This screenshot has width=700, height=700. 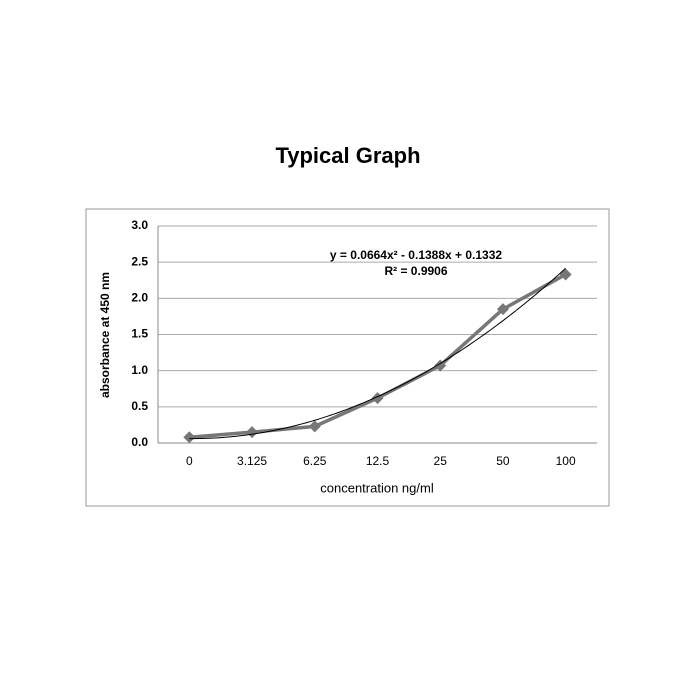 I want to click on y-axis-label: absorbance at 450 nm, so click(x=105, y=335).